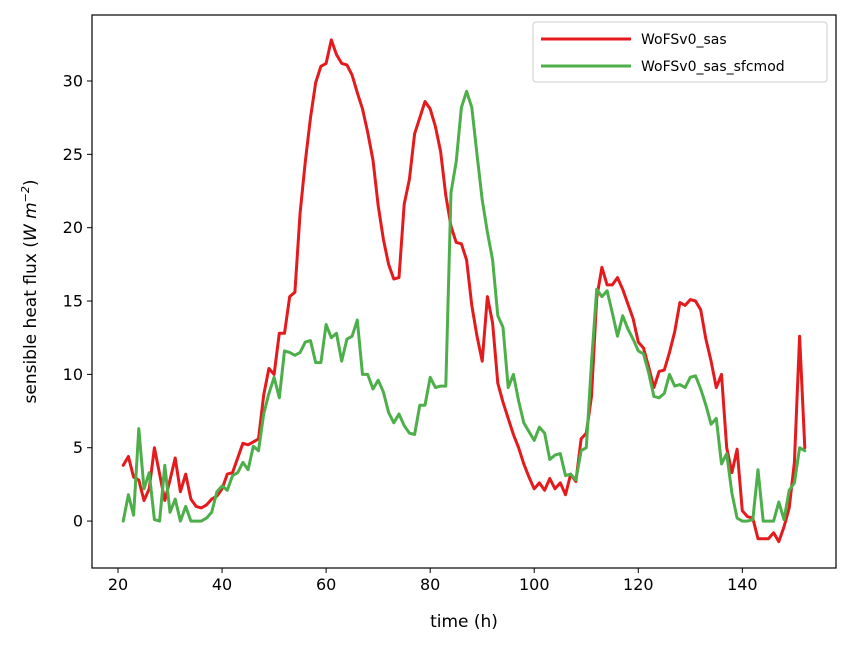 The width and height of the screenshot is (850, 647). I want to click on x-tick-label-20: 20, so click(118, 584).